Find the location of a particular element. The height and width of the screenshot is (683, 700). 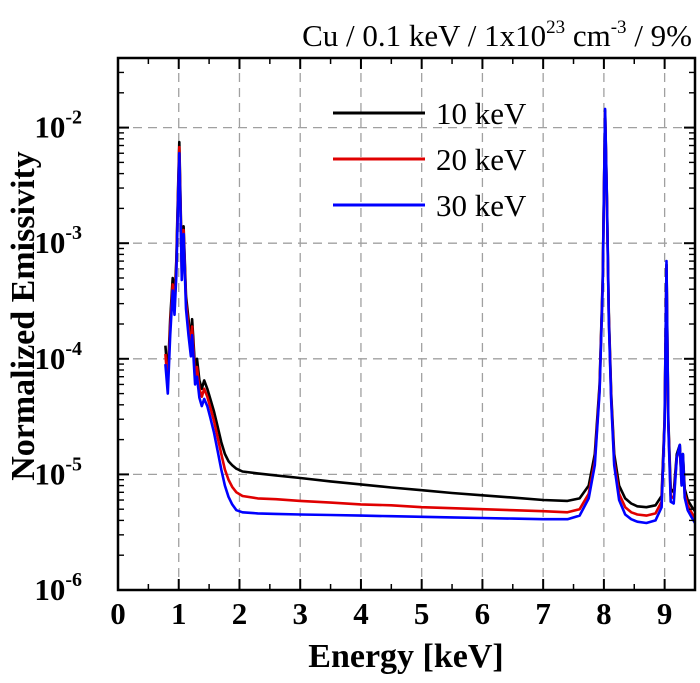

x-tick-label: 2 is located at coordinates (240, 613).